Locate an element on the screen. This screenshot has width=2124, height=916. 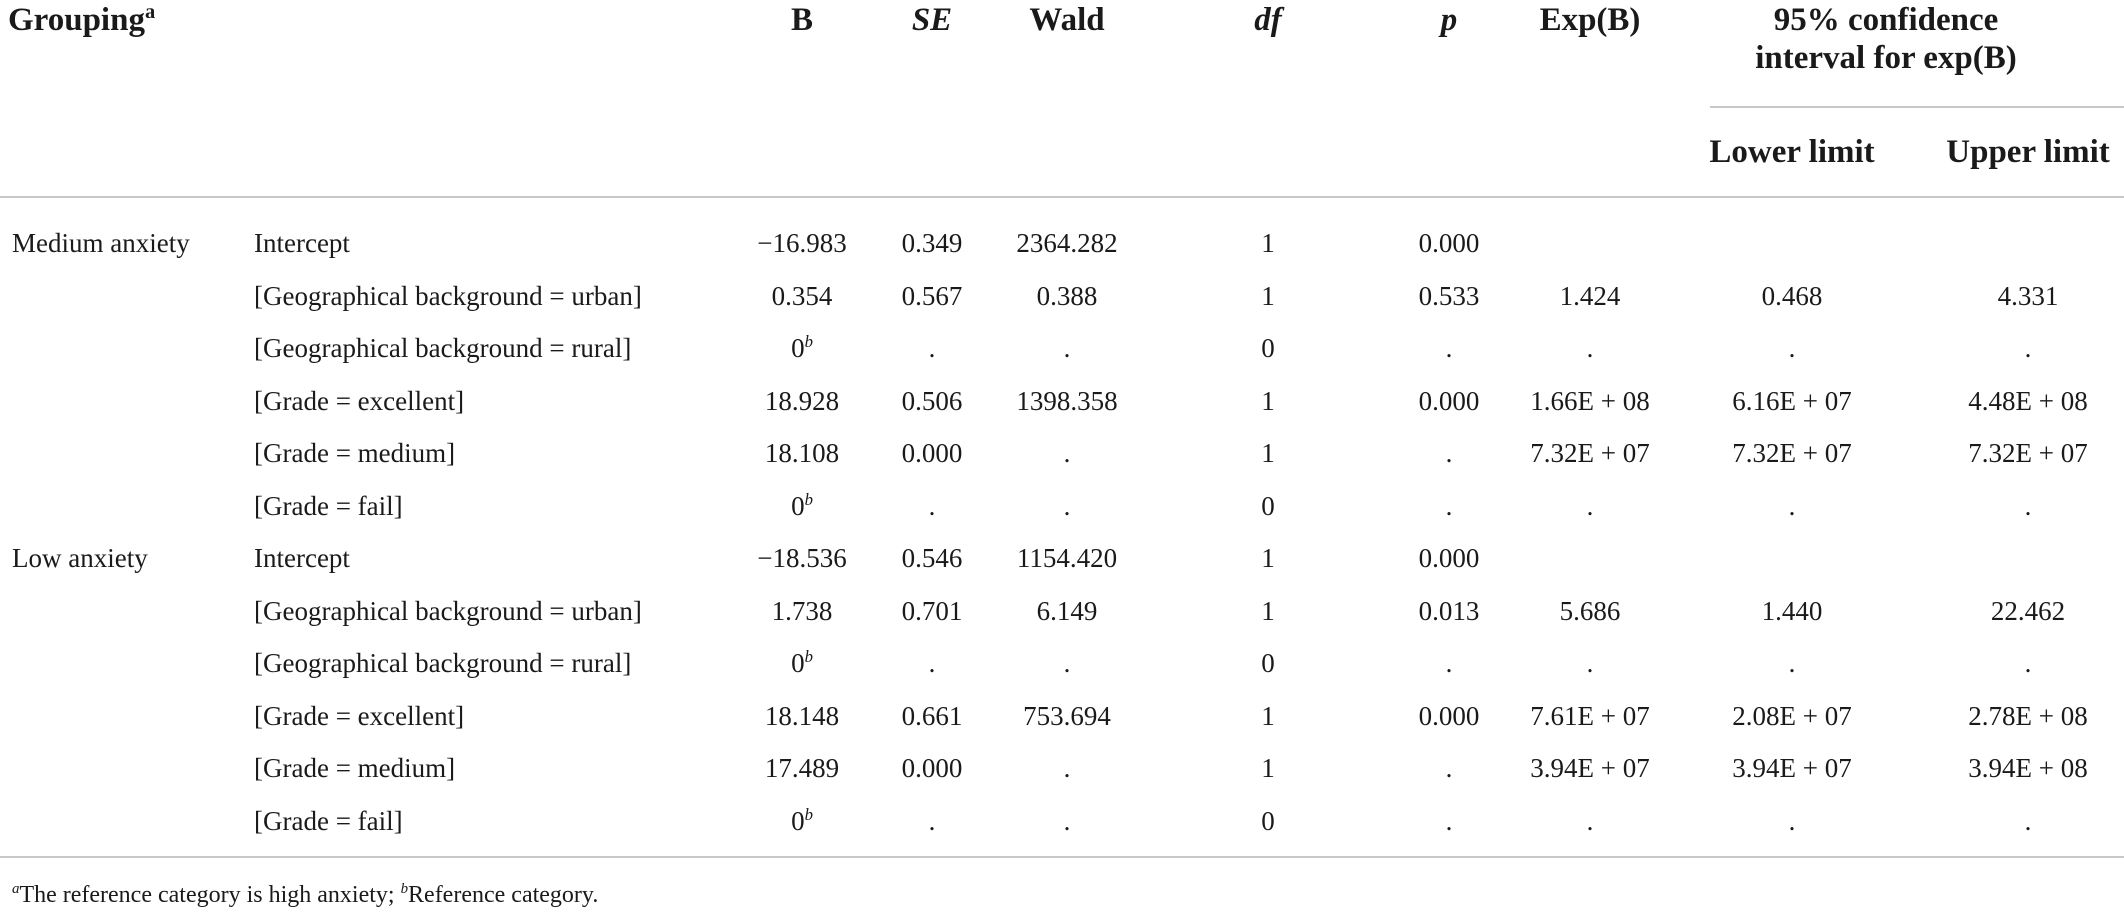
cell-se: 0.000 is located at coordinates (932, 768).